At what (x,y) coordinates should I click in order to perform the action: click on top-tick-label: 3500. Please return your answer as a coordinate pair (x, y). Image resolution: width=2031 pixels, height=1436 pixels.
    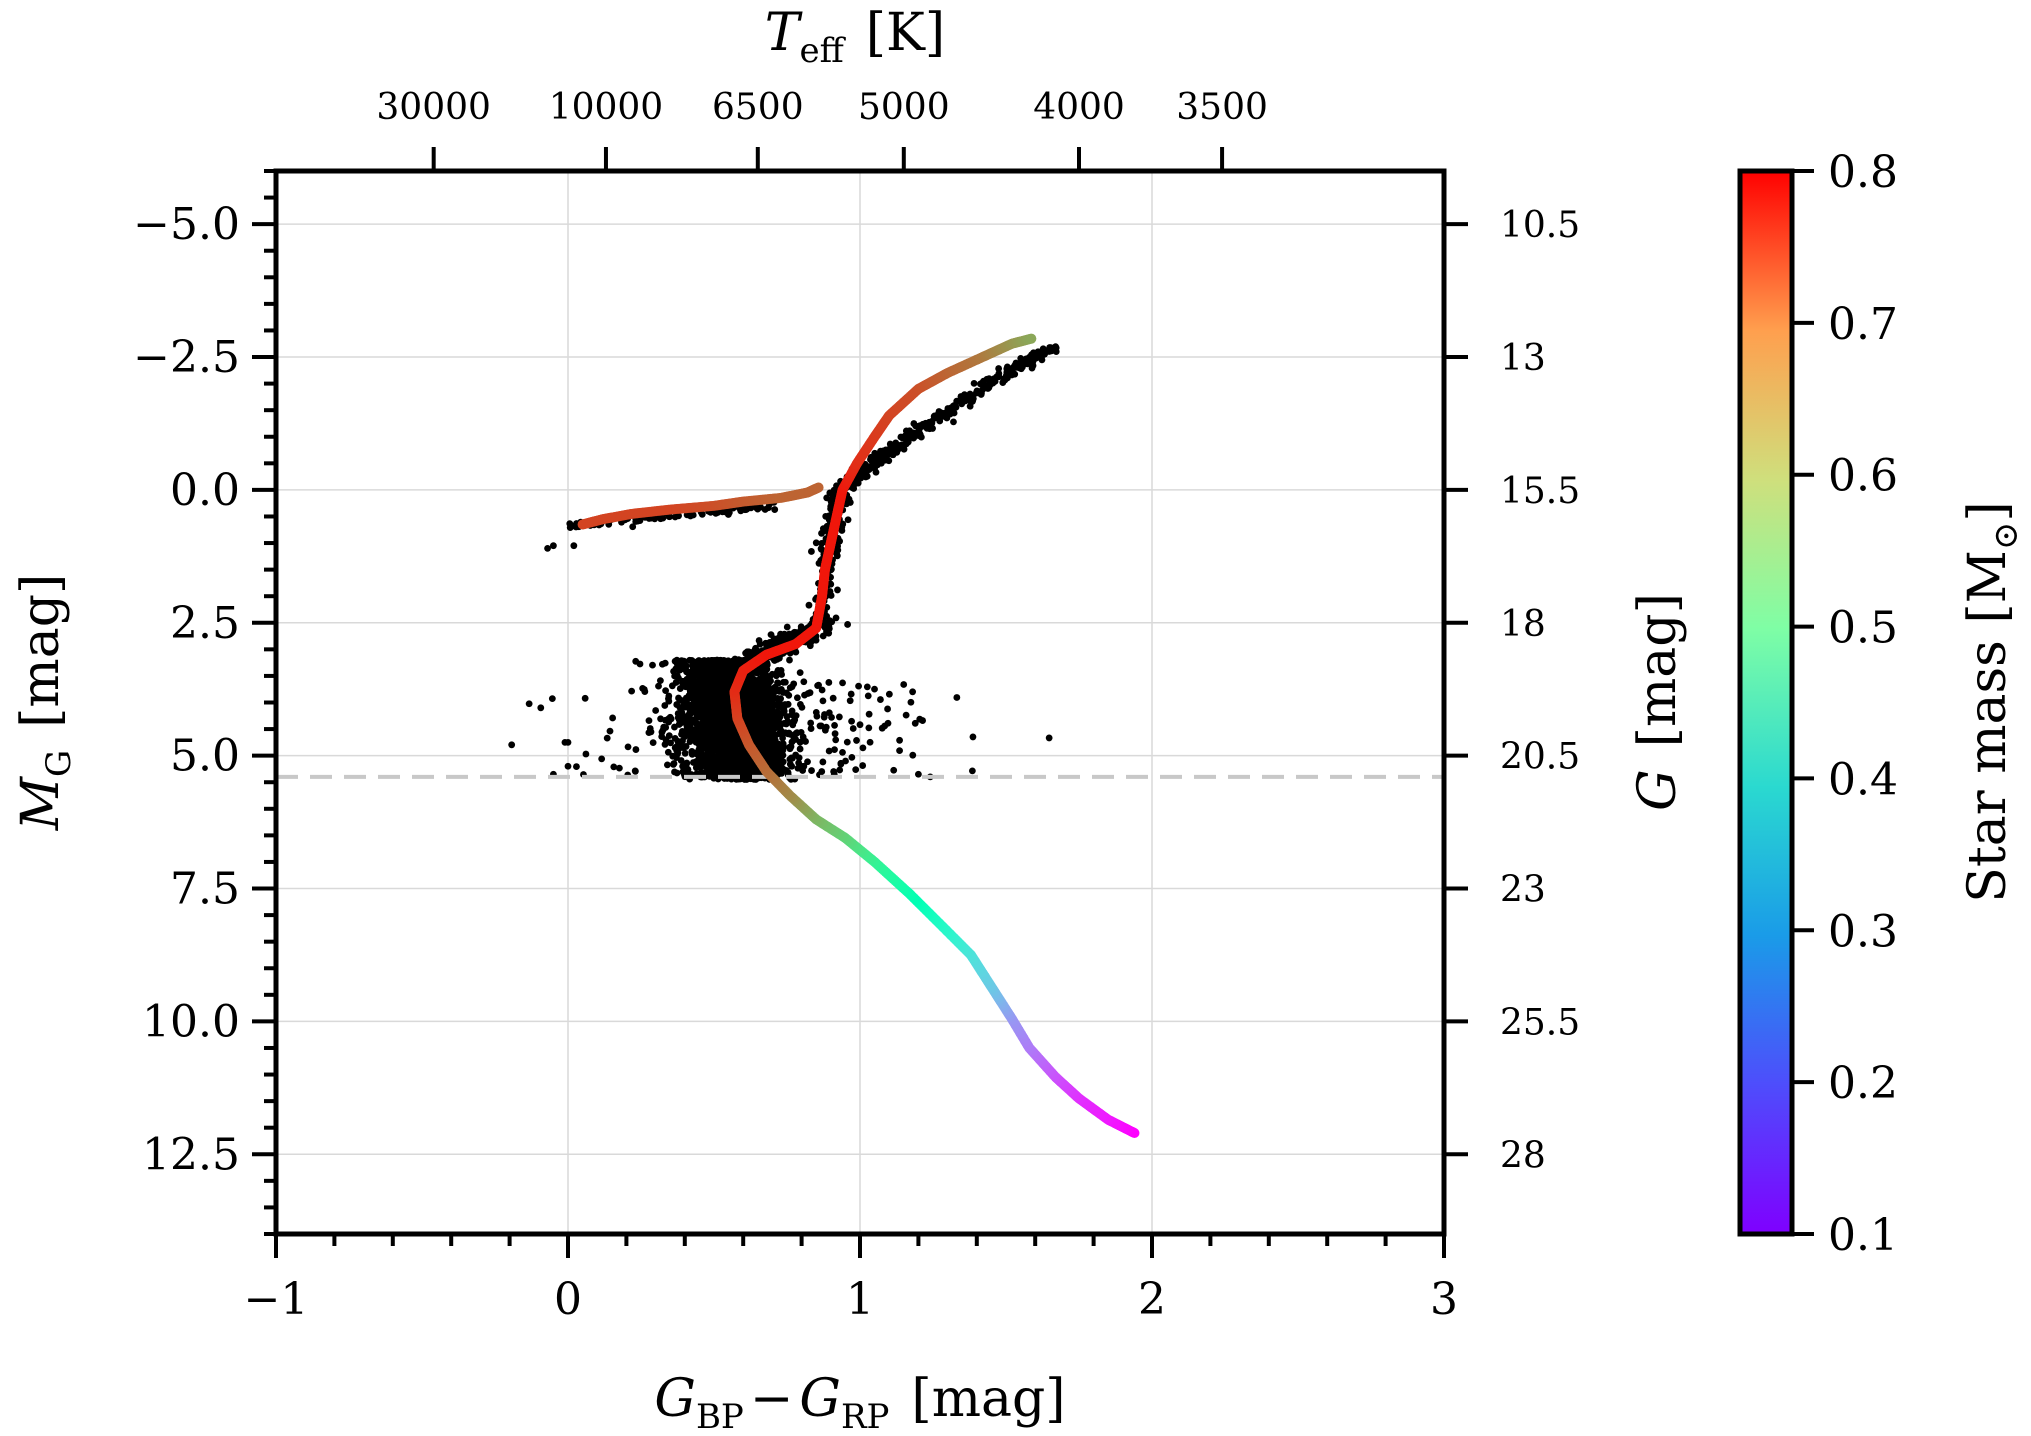
    Looking at the image, I should click on (1222, 107).